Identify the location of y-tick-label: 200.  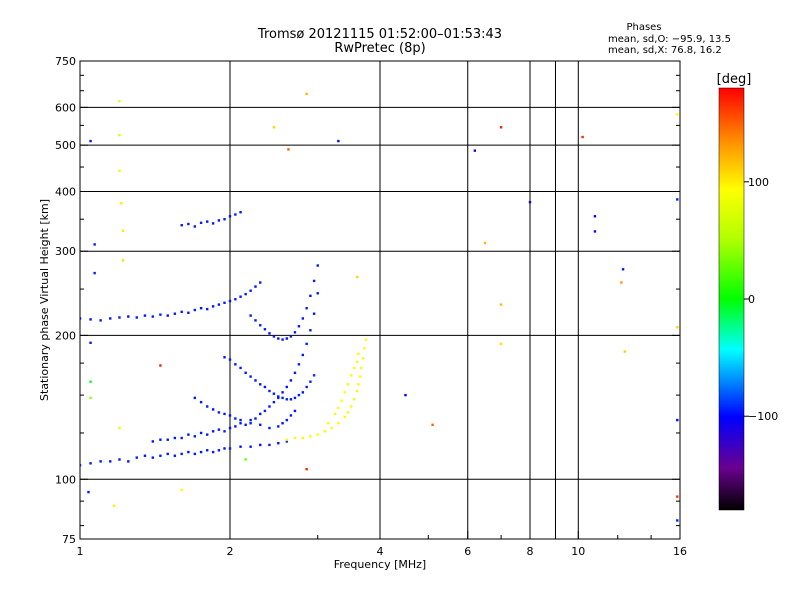
(65, 335).